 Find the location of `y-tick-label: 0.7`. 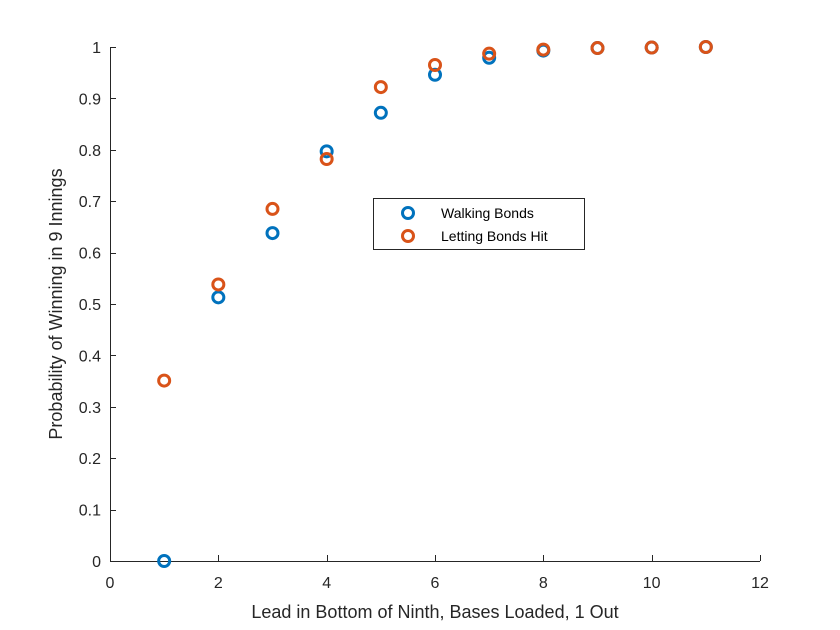

y-tick-label: 0.7 is located at coordinates (90, 202).